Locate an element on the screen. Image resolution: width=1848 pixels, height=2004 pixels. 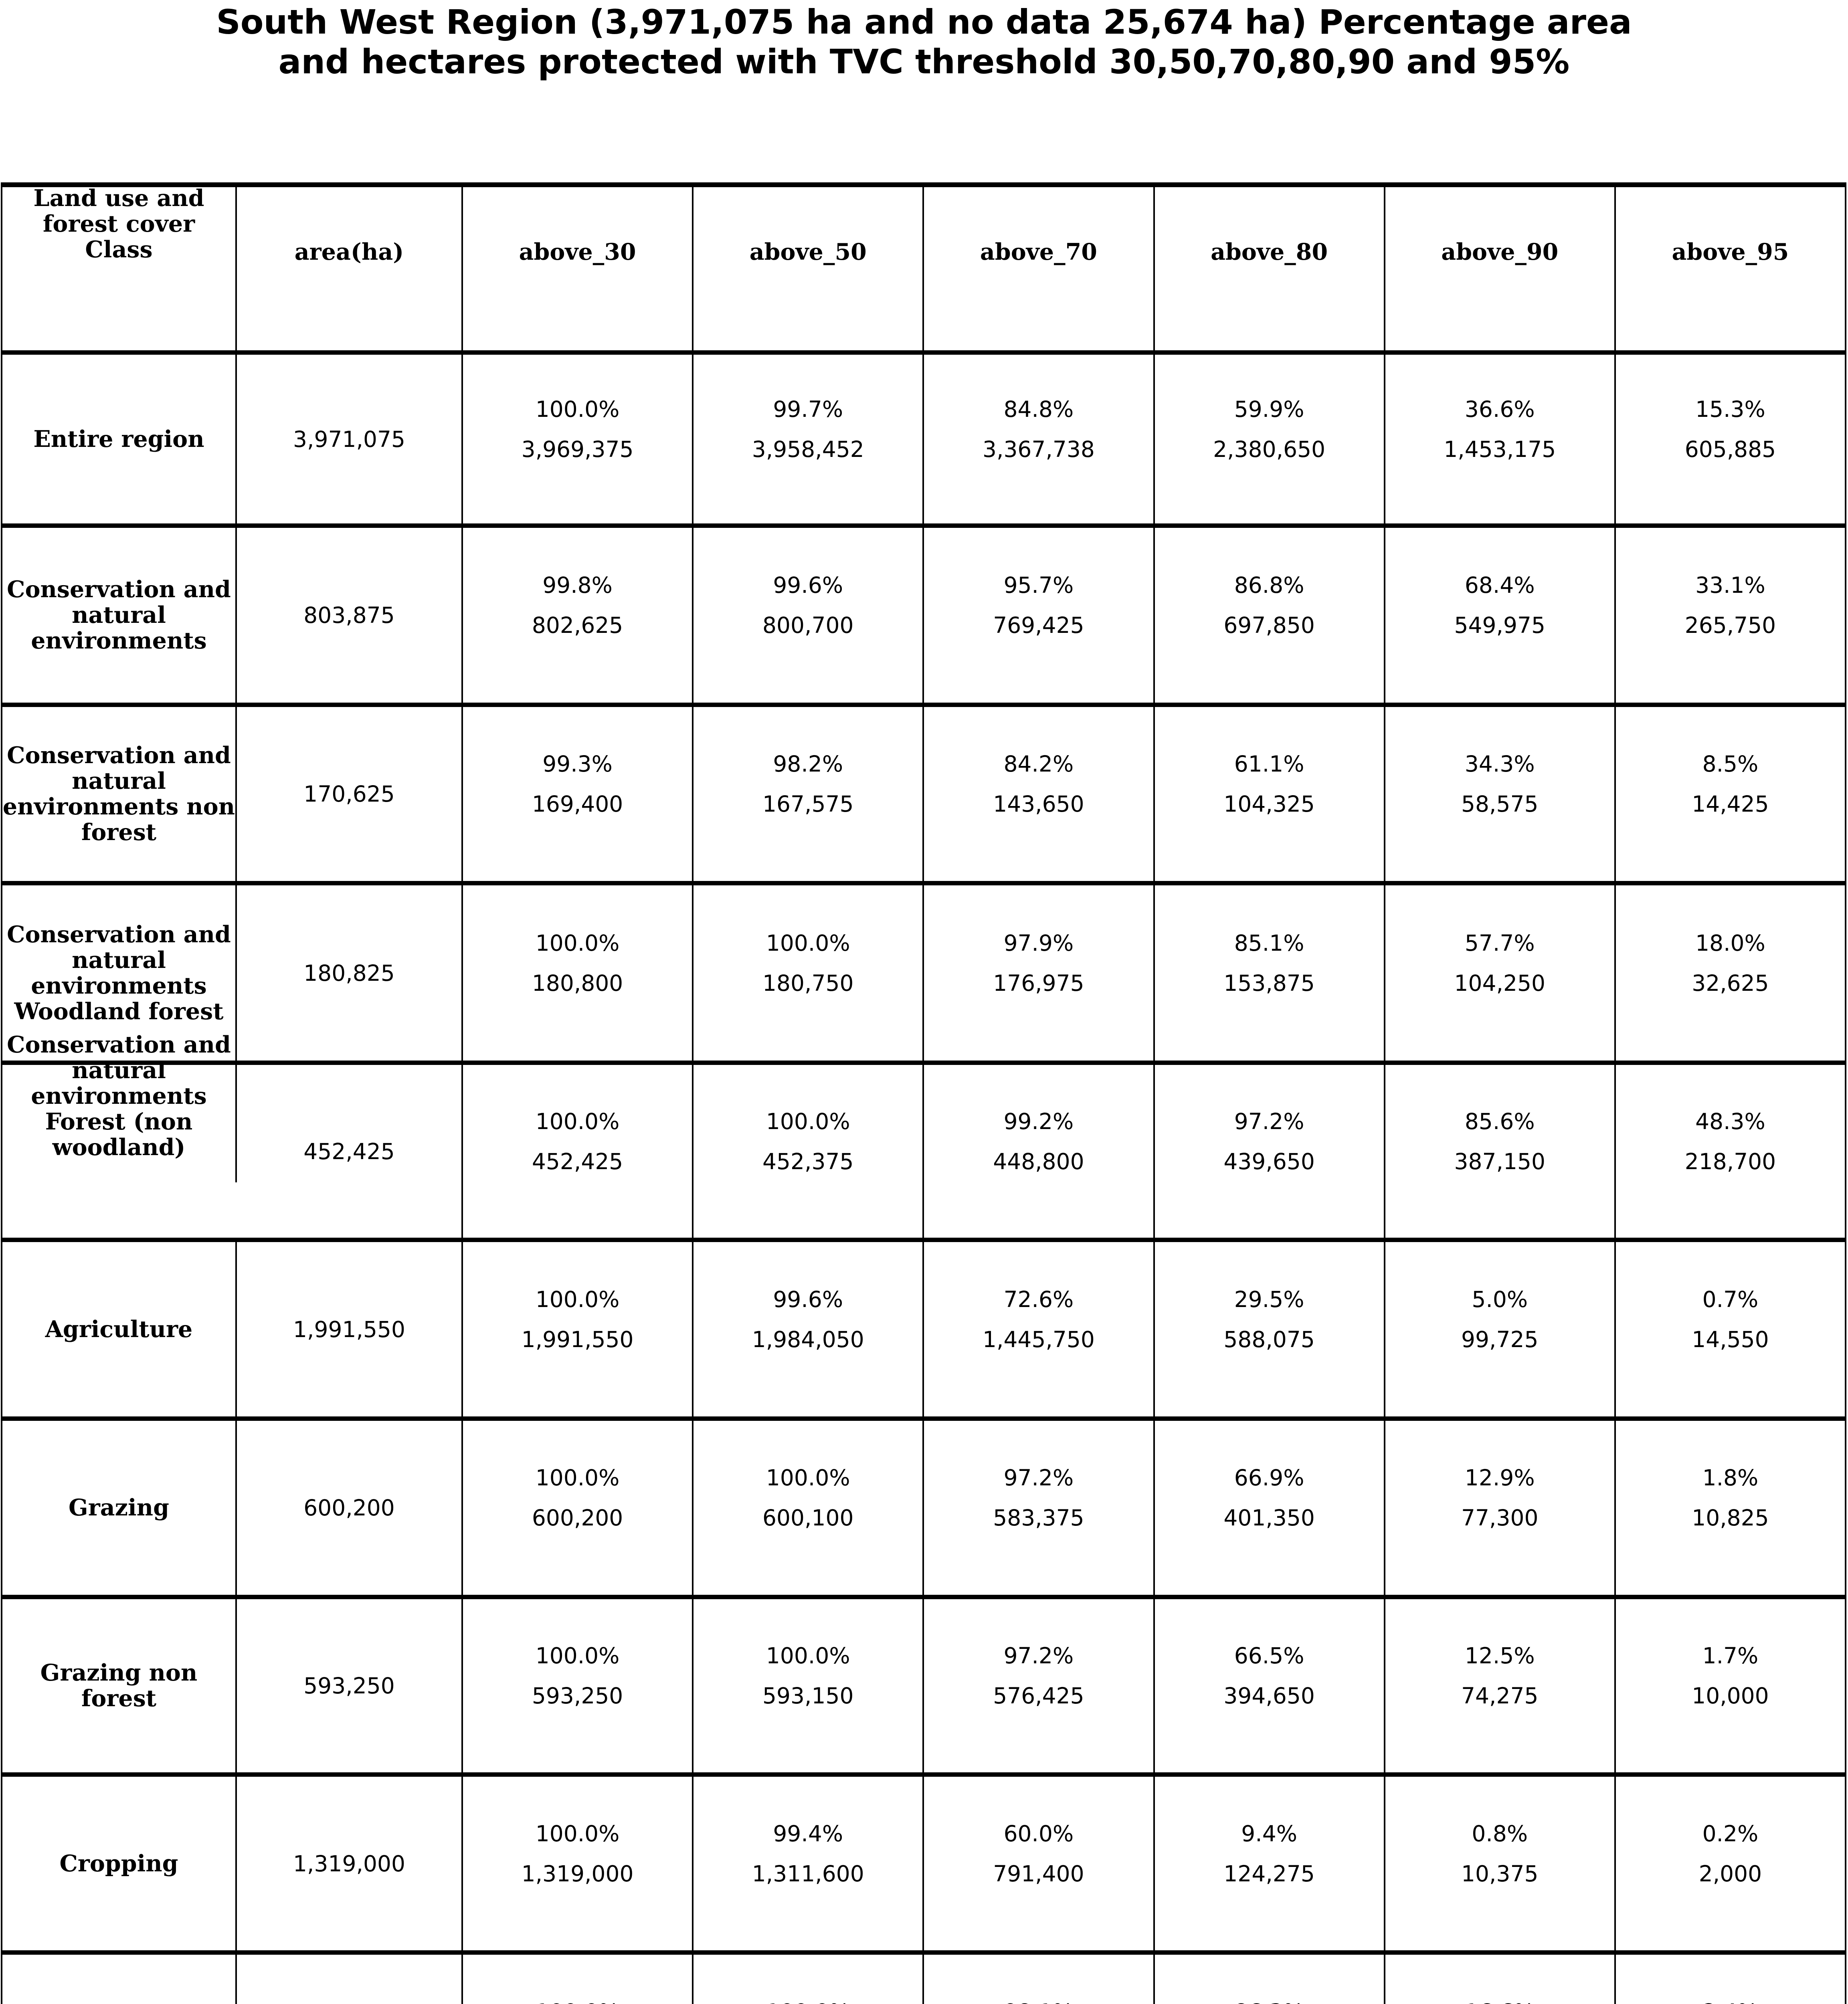
percent-value: 98.1% is located at coordinates (1038, 1998).